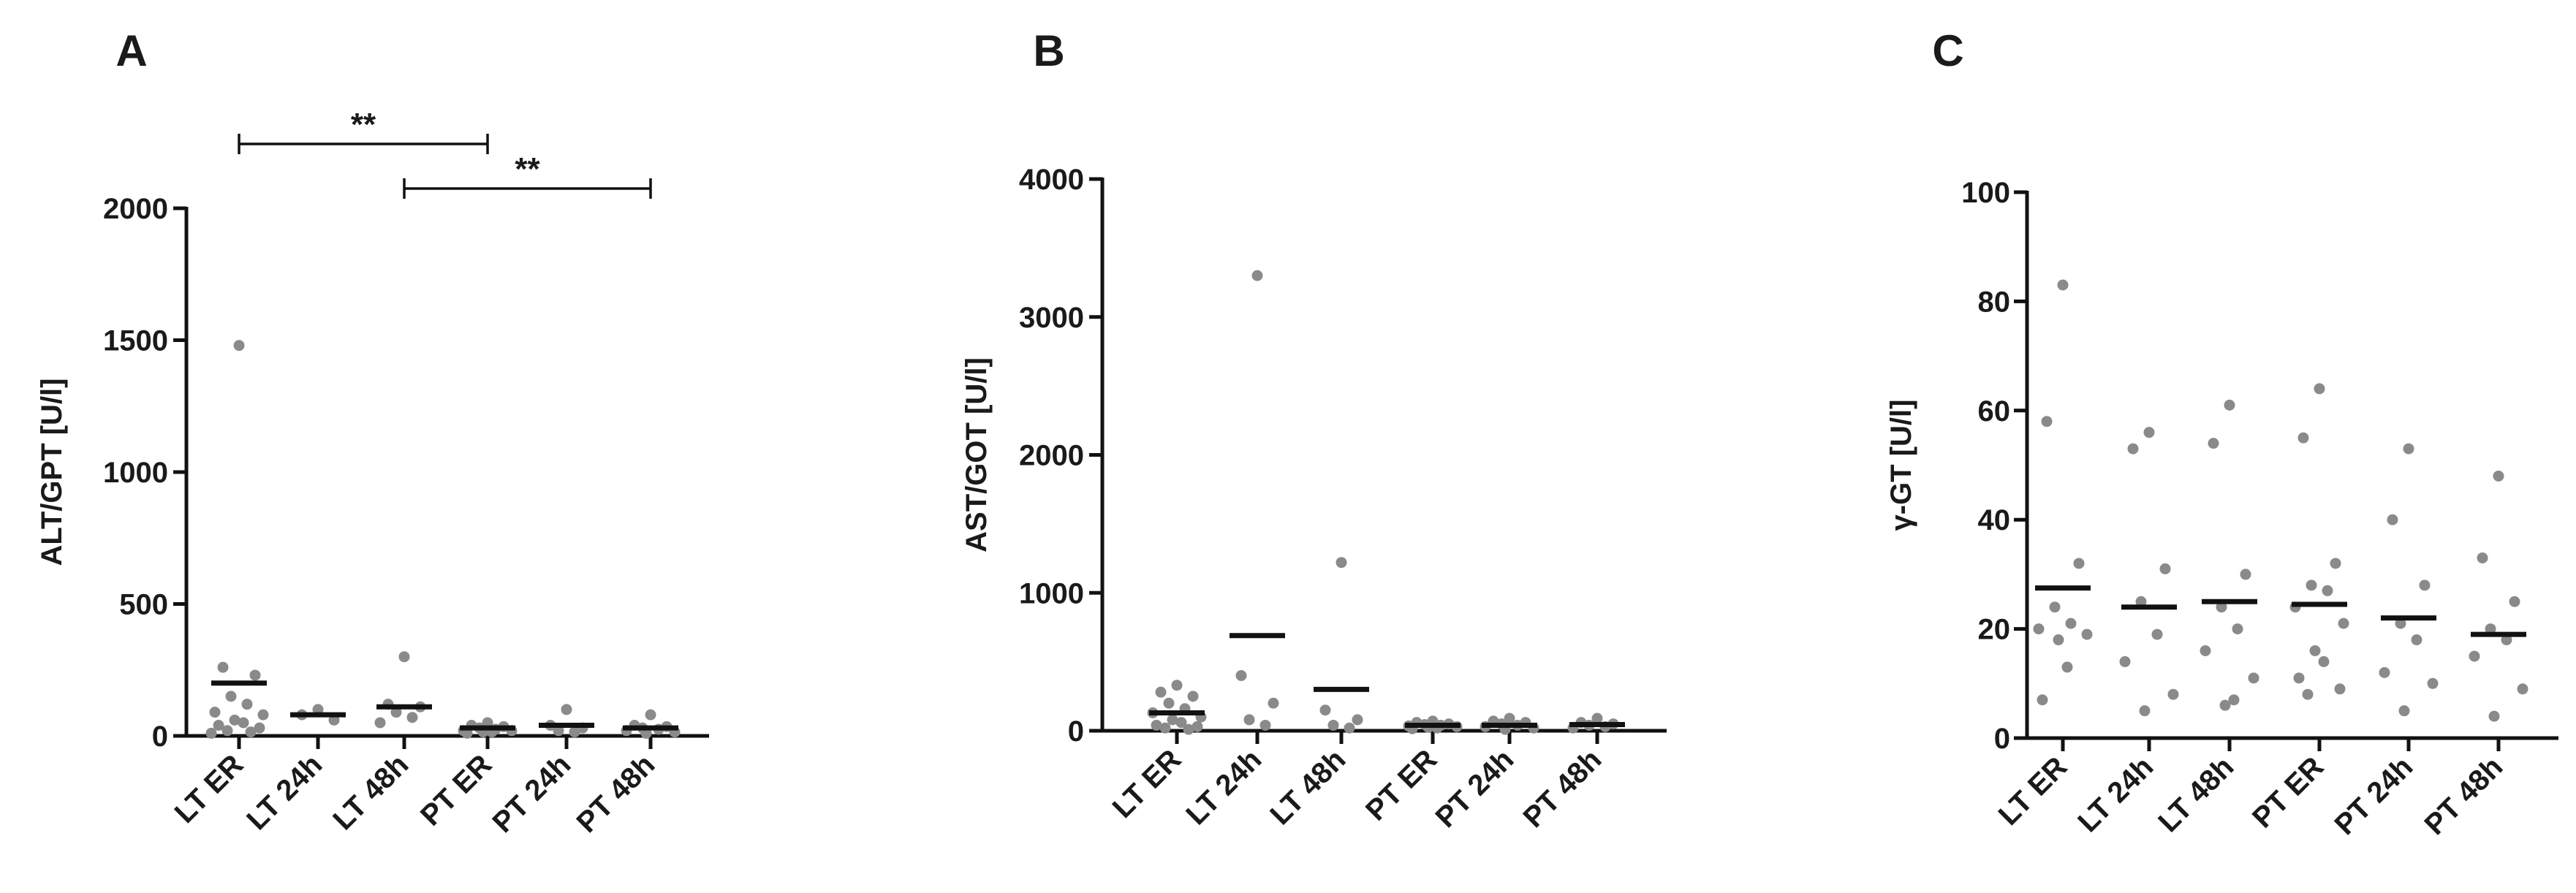  What do you see at coordinates (135, 341) in the screenshot?
I see `y-tick-label: 1500` at bounding box center [135, 341].